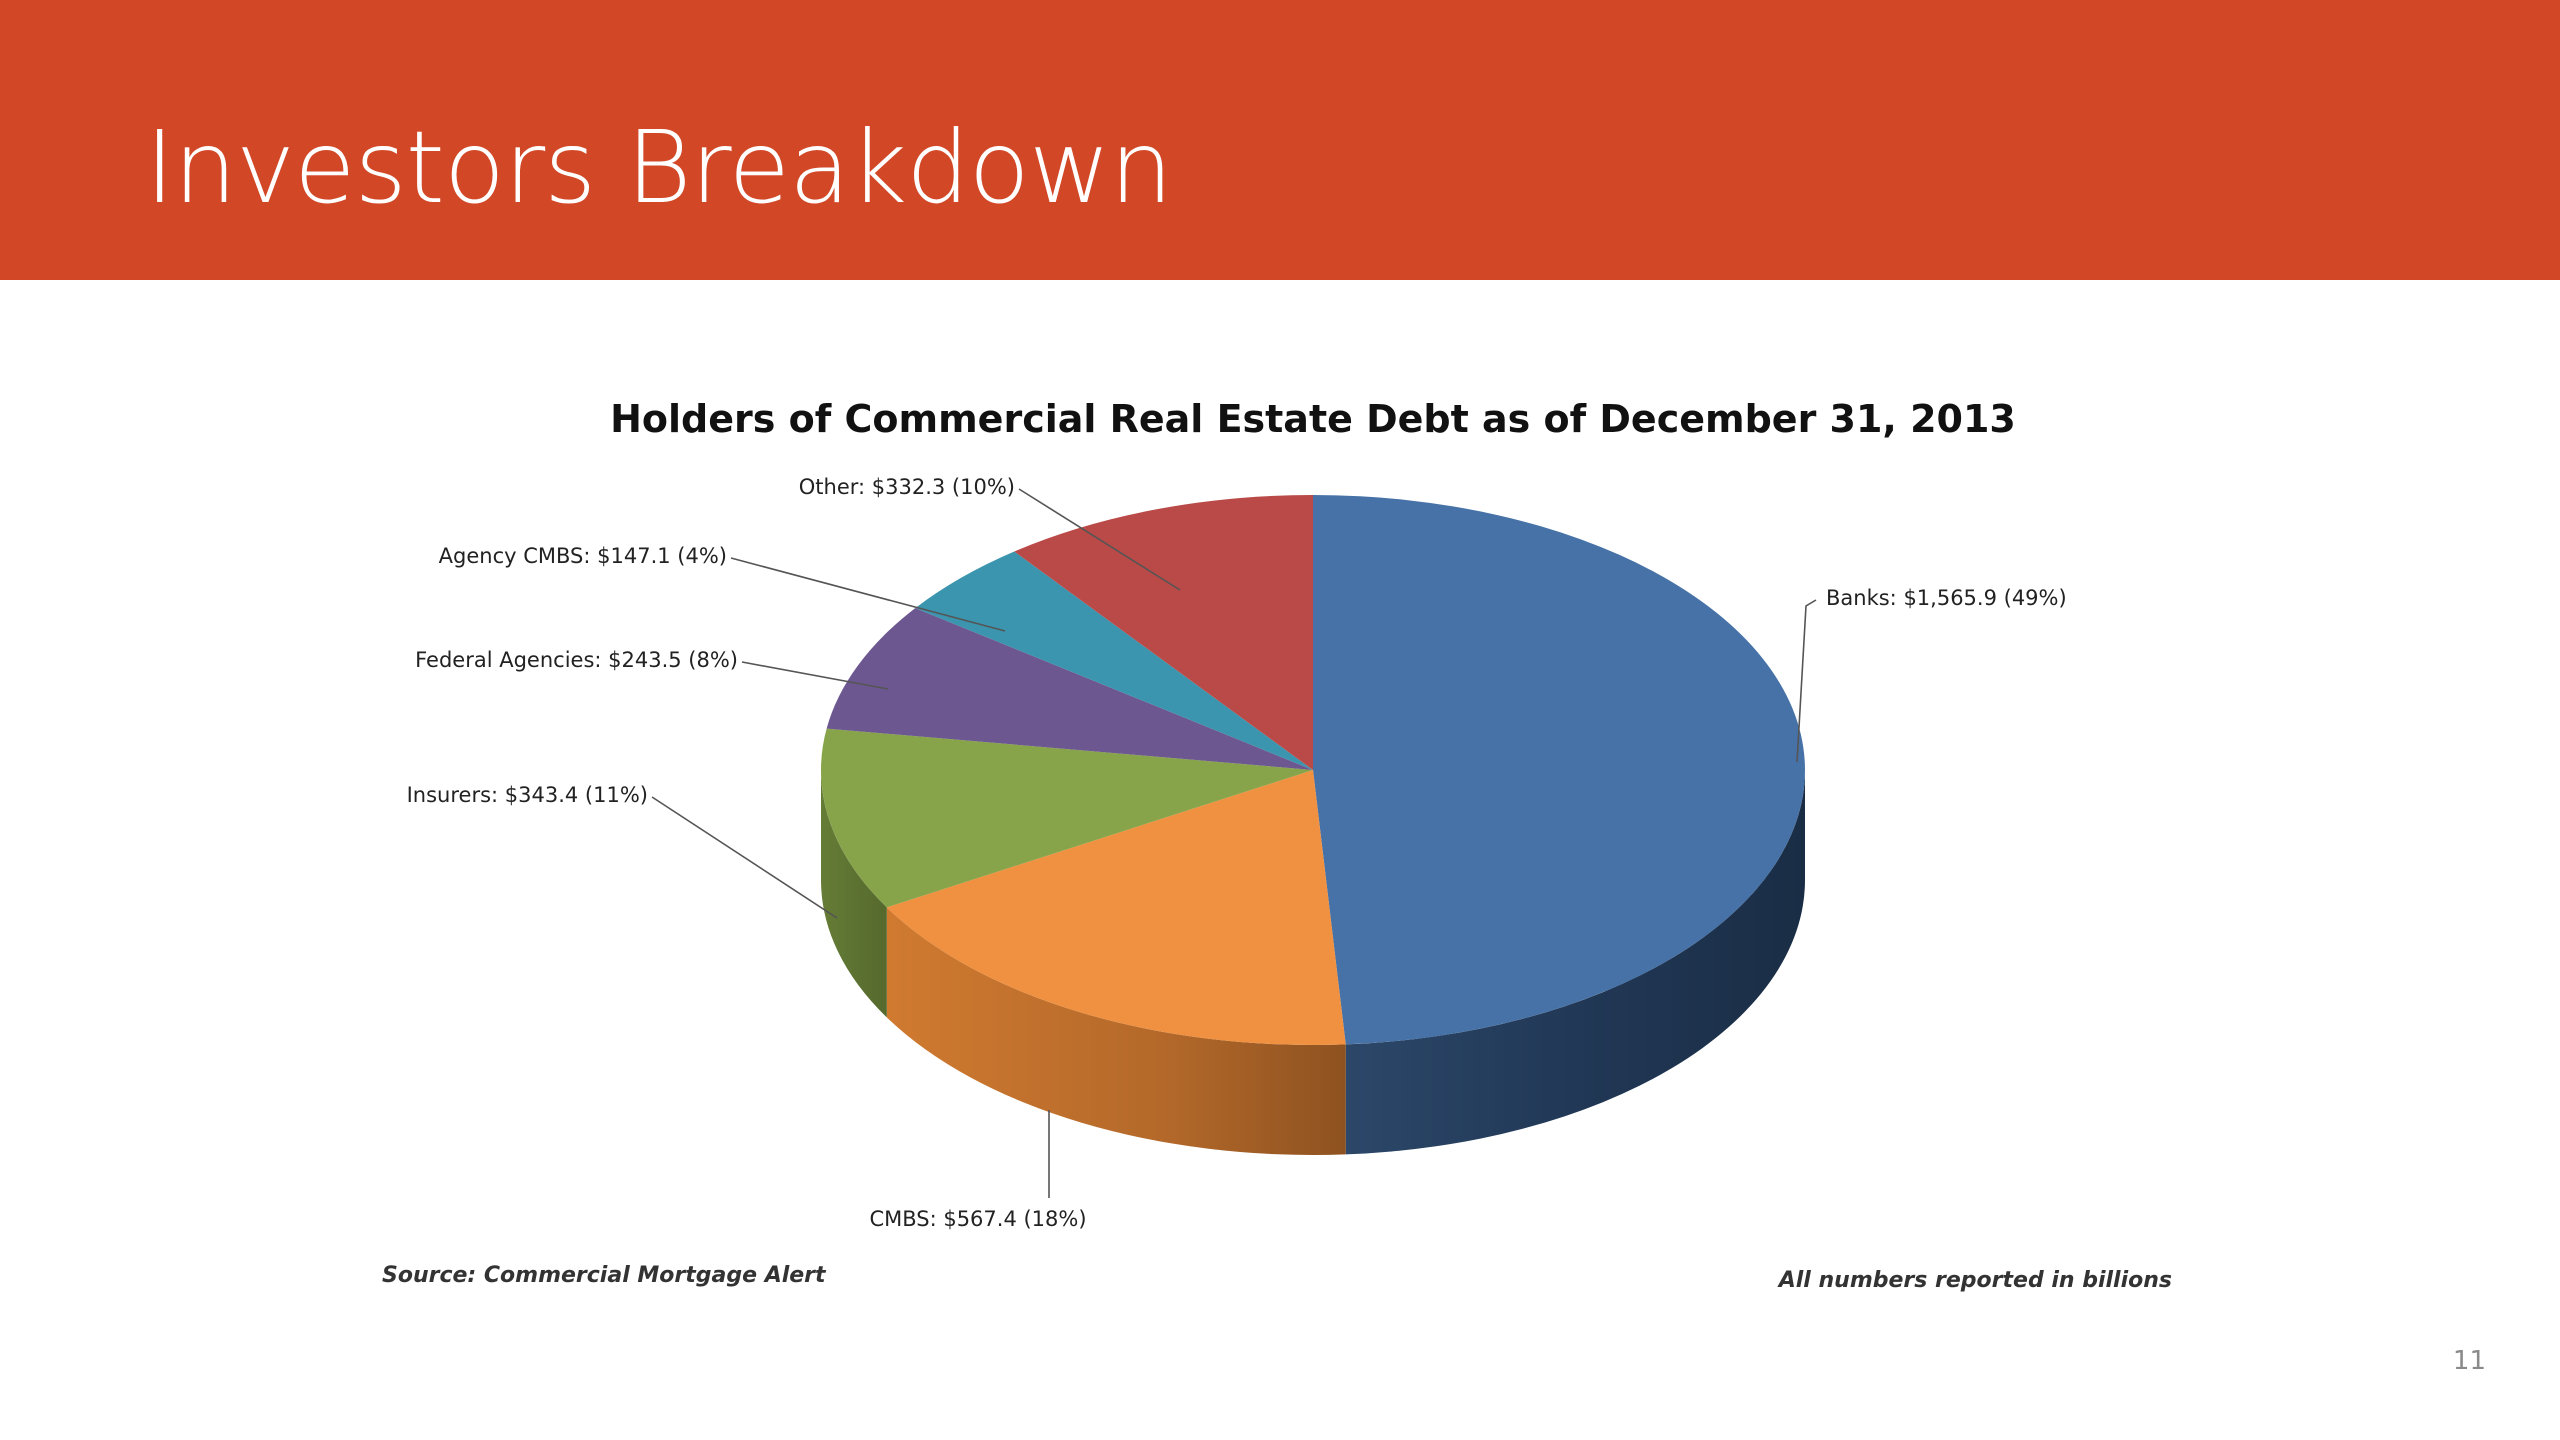  I want to click on pie-slice-agency-cmbs, so click(1114, 660).